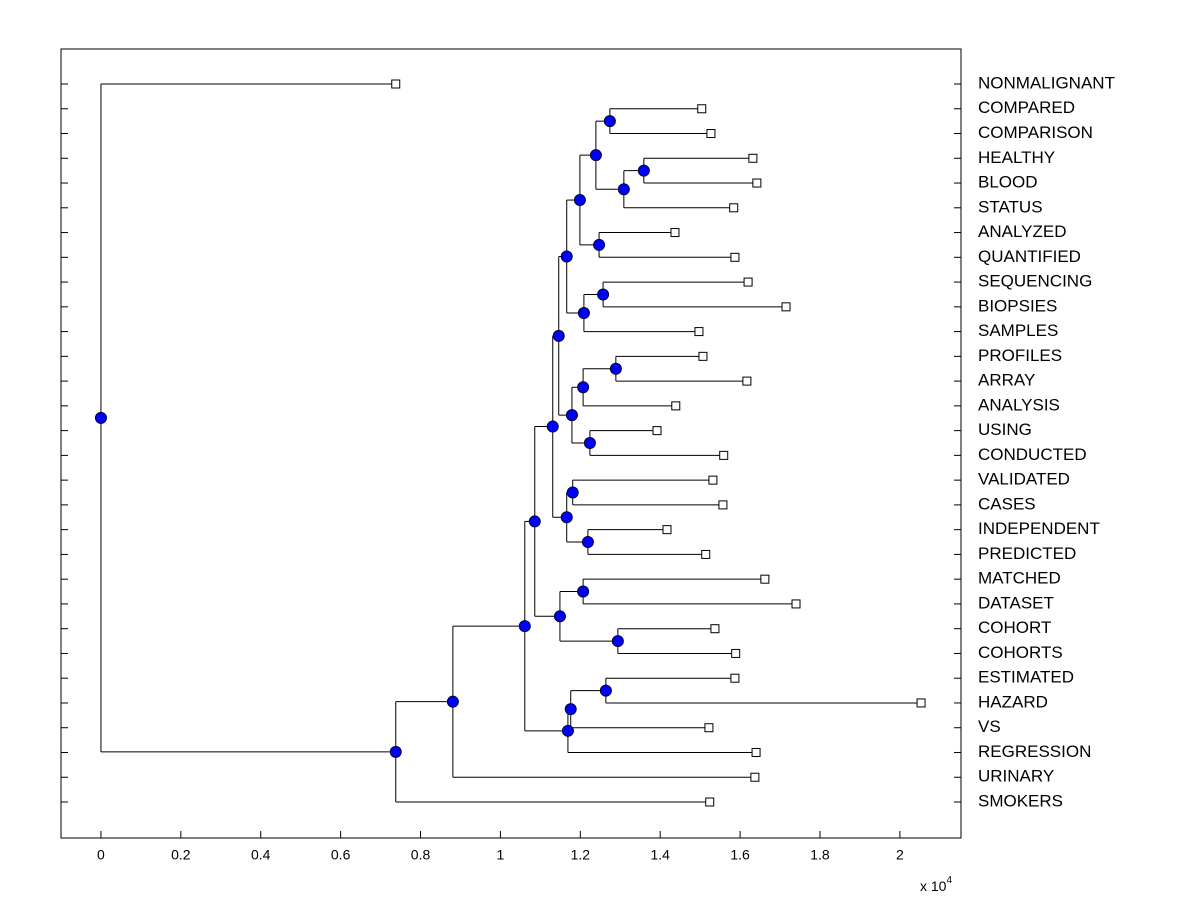  What do you see at coordinates (1016, 157) in the screenshot?
I see `leaf-label: HEALTHY` at bounding box center [1016, 157].